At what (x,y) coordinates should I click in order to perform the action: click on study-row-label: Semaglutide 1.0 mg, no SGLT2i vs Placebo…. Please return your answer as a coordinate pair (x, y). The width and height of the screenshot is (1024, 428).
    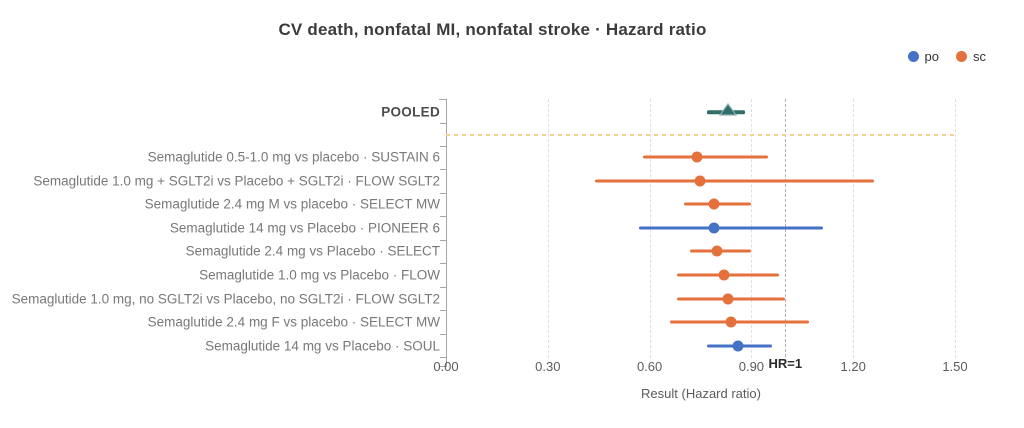
    Looking at the image, I should click on (225, 298).